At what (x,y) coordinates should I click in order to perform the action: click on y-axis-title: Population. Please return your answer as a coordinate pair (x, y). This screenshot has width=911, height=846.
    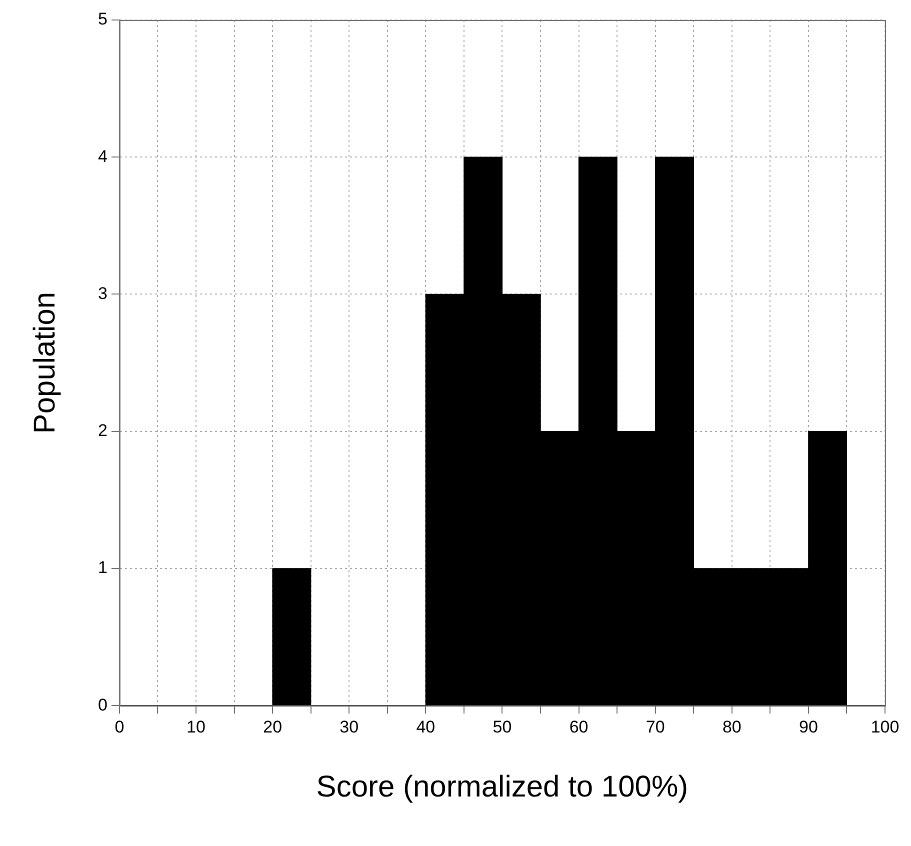
    Looking at the image, I should click on (45, 363).